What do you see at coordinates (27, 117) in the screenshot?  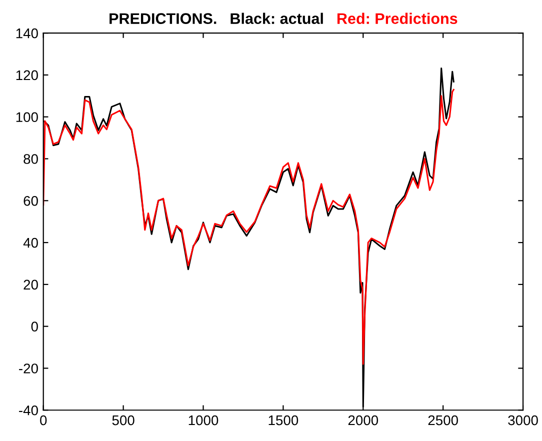 I see `y-tick-label: 100` at bounding box center [27, 117].